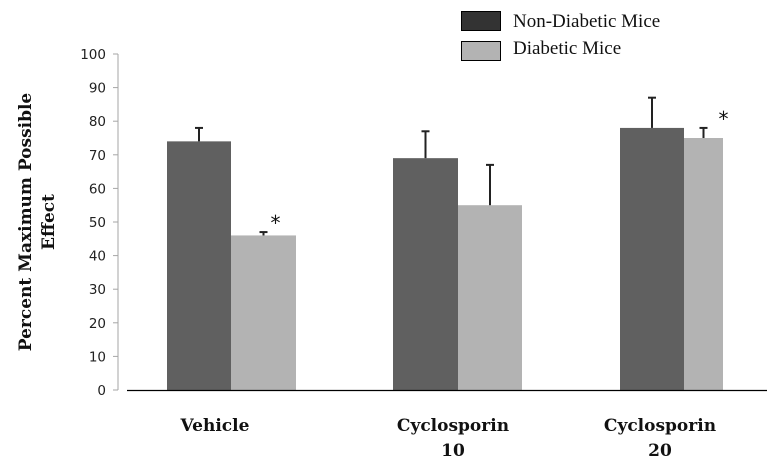 The width and height of the screenshot is (772, 467). I want to click on y-tick-label: 40, so click(97, 257).